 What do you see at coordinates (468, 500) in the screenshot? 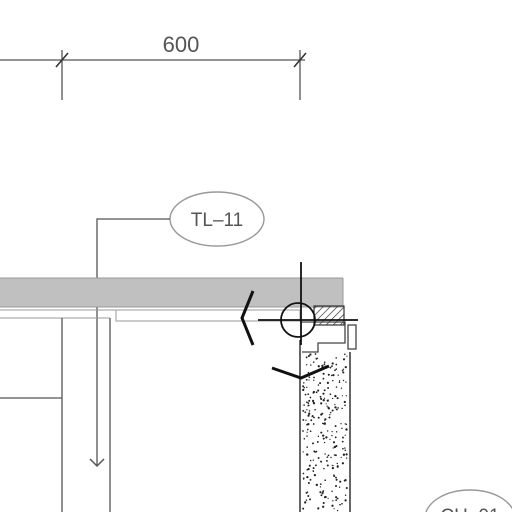
I see `tag-bubble` at bounding box center [468, 500].